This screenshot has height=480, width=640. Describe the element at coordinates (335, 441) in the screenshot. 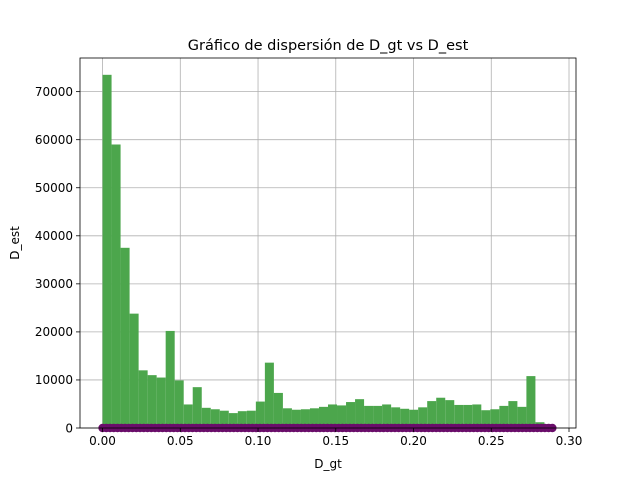

I see `x-tick-label: 0.15` at that location.